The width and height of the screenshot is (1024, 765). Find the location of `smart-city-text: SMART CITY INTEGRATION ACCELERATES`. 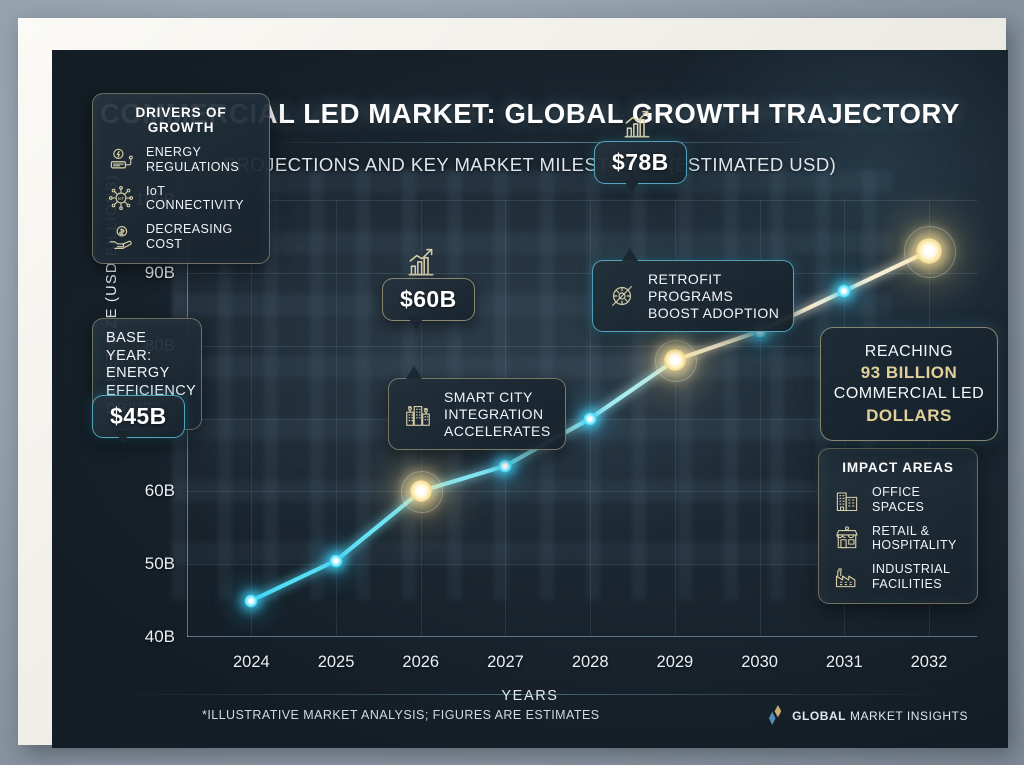

smart-city-text: SMART CITY INTEGRATION ACCELERATES is located at coordinates (497, 414).